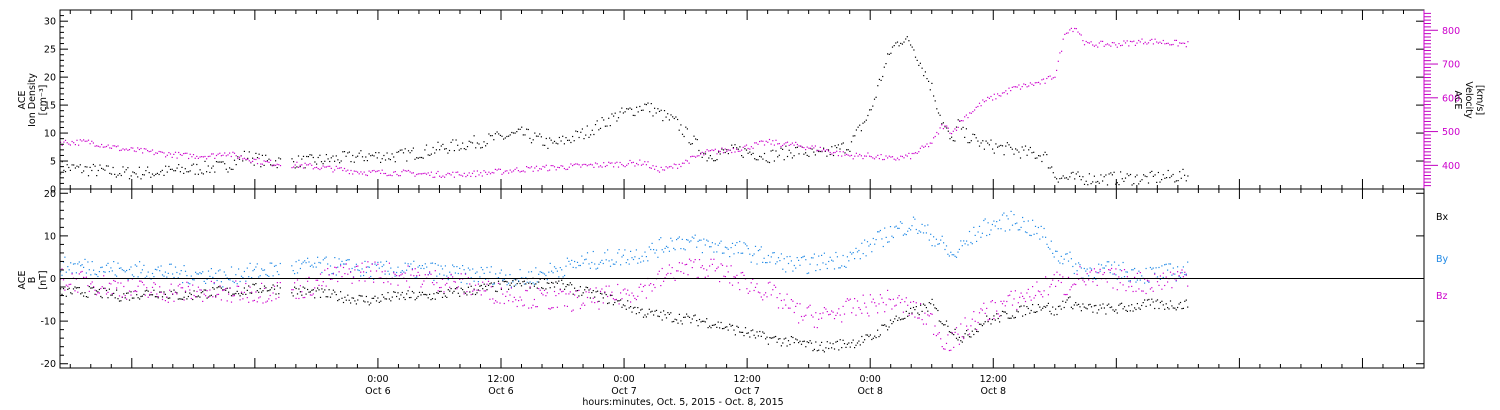 This screenshot has height=410, width=1500. I want to click on density-tick-label: 0, so click(53, 190).